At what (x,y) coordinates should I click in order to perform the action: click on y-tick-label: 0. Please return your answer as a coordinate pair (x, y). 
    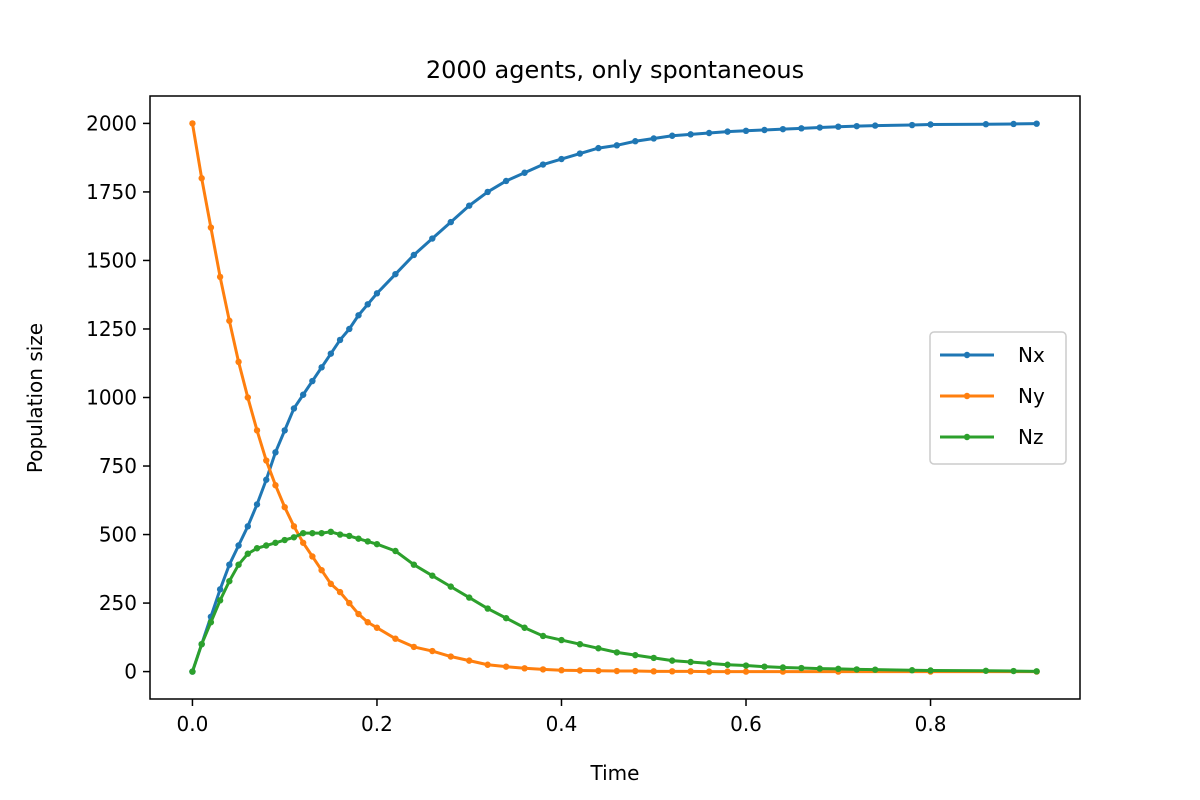
    Looking at the image, I should click on (130, 672).